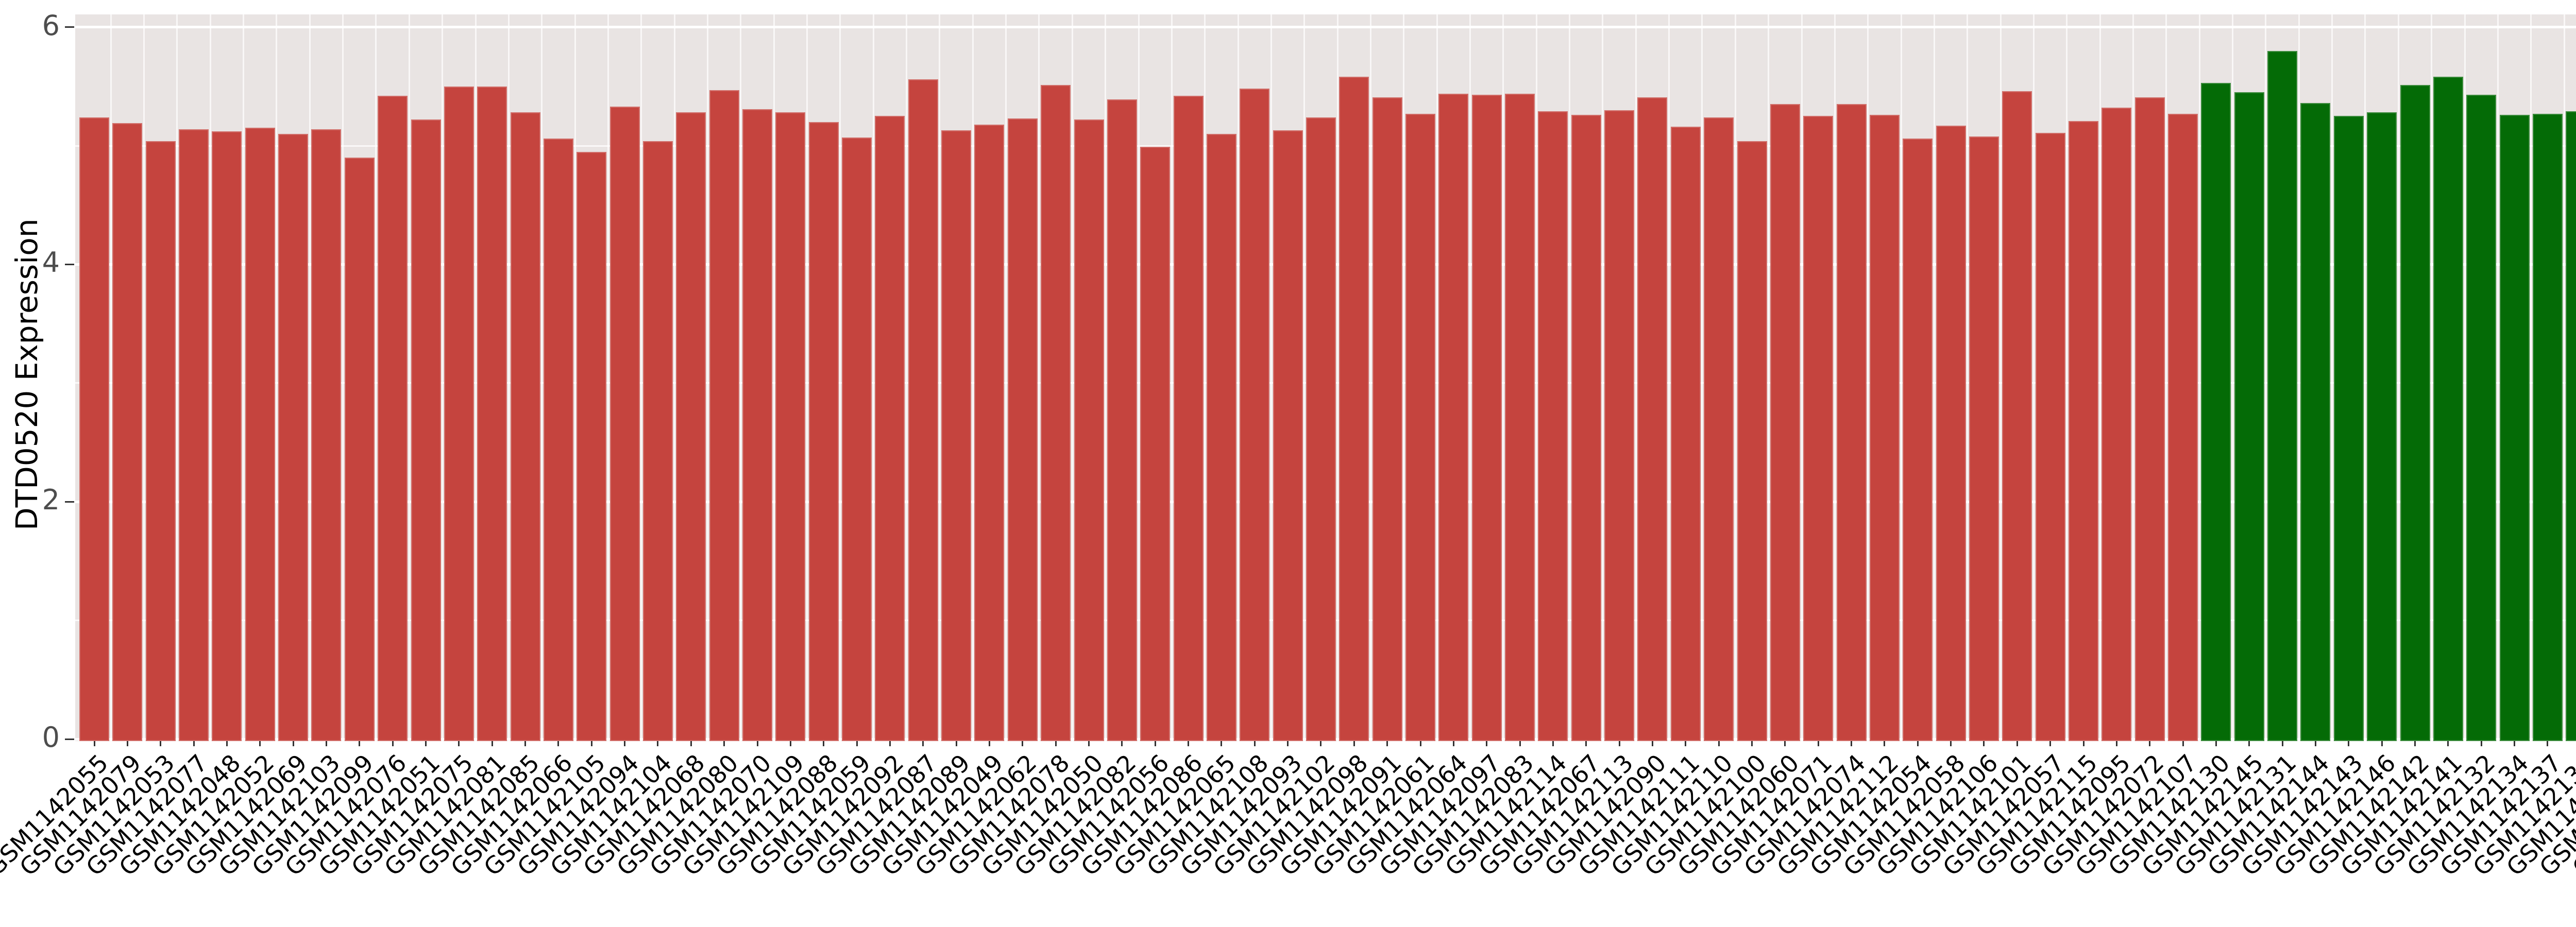  I want to click on bar-GSM1142079, so click(127, 432).